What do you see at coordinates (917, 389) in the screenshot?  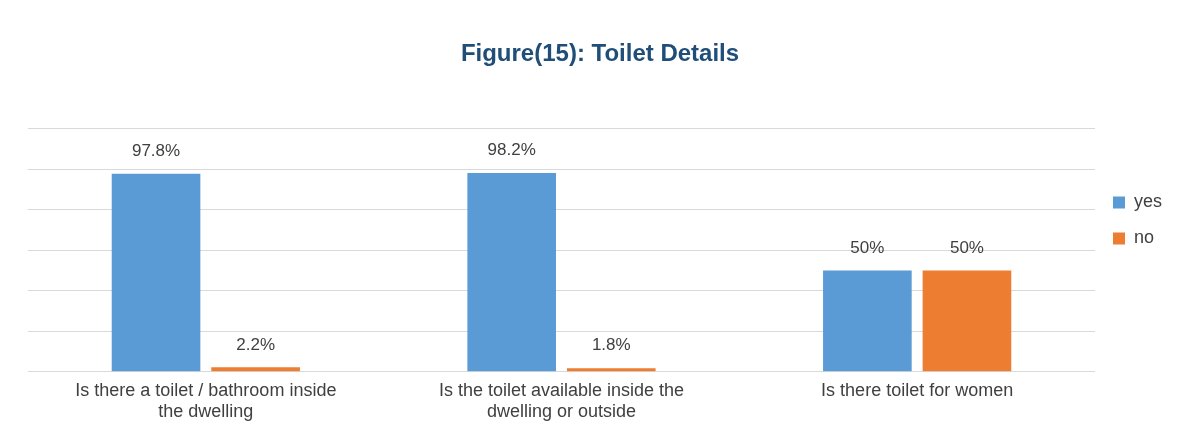 I see `x-tick-label: Is there toilet for women` at bounding box center [917, 389].